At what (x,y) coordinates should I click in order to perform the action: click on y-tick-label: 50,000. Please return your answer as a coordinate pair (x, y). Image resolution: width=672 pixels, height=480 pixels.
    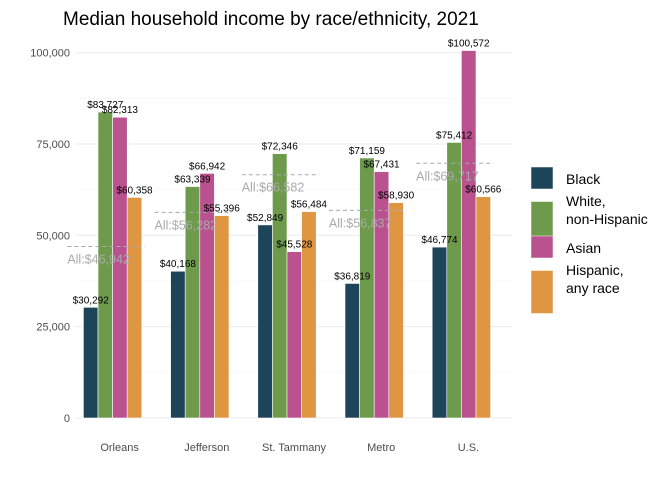
    Looking at the image, I should click on (53, 236).